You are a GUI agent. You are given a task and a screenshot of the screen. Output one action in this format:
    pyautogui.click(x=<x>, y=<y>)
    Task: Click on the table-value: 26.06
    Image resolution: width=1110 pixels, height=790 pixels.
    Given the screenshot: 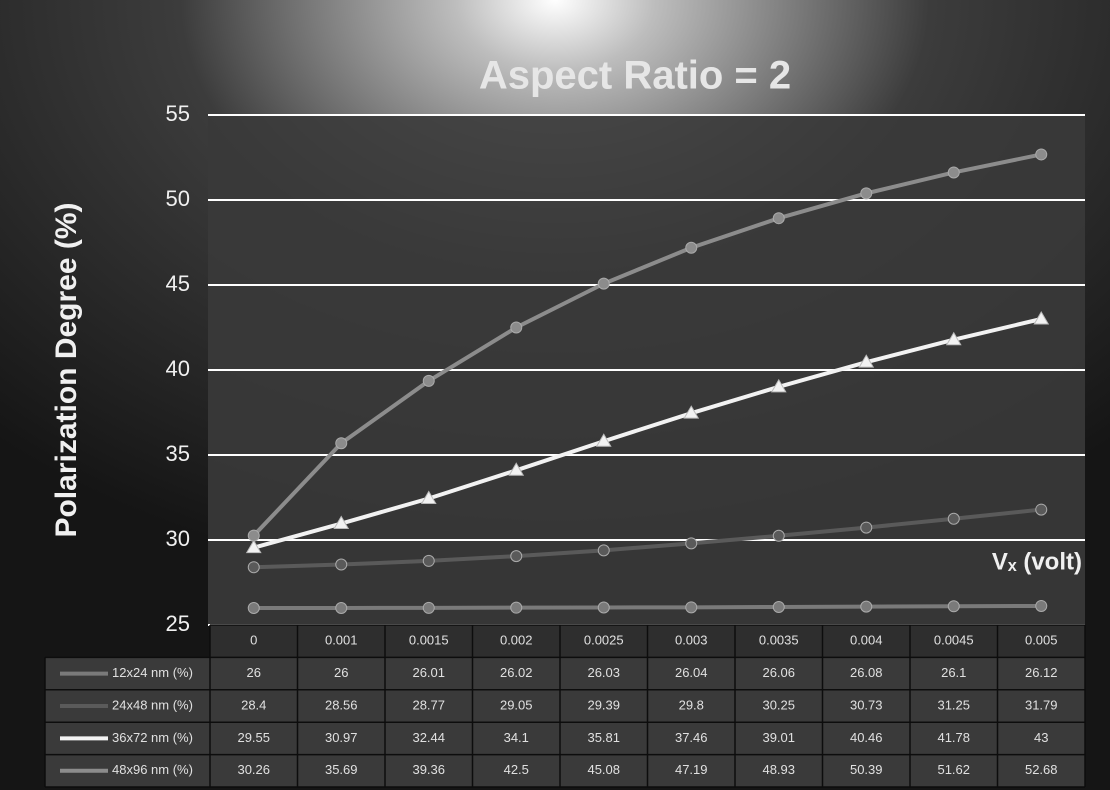 What is the action you would take?
    pyautogui.click(x=778, y=672)
    